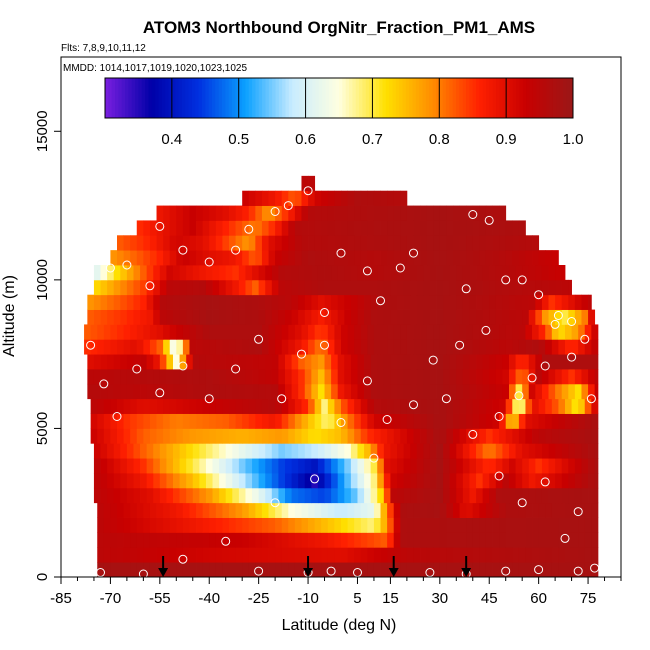 The width and height of the screenshot is (650, 650). Describe the element at coordinates (42, 280) in the screenshot. I see `y-tick-label: 10000` at that location.